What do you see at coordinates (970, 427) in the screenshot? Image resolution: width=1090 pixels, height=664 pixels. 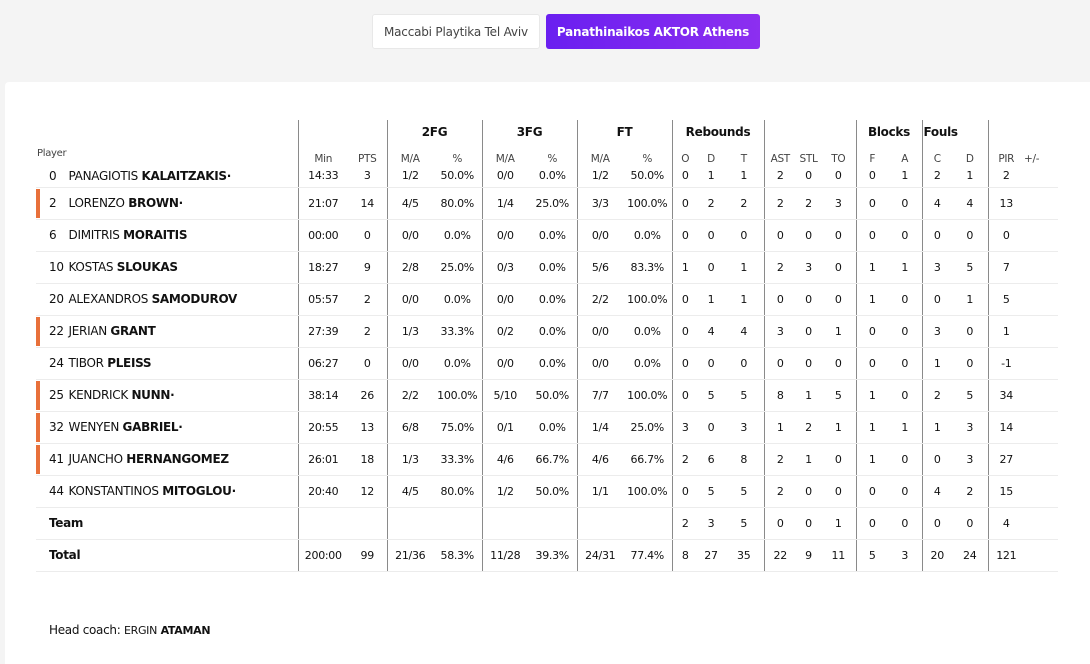 I see `stat-fd: 3` at bounding box center [970, 427].